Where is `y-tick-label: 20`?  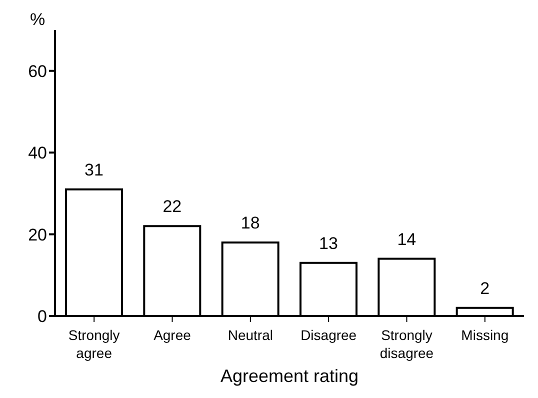
y-tick-label: 20 is located at coordinates (37, 234).